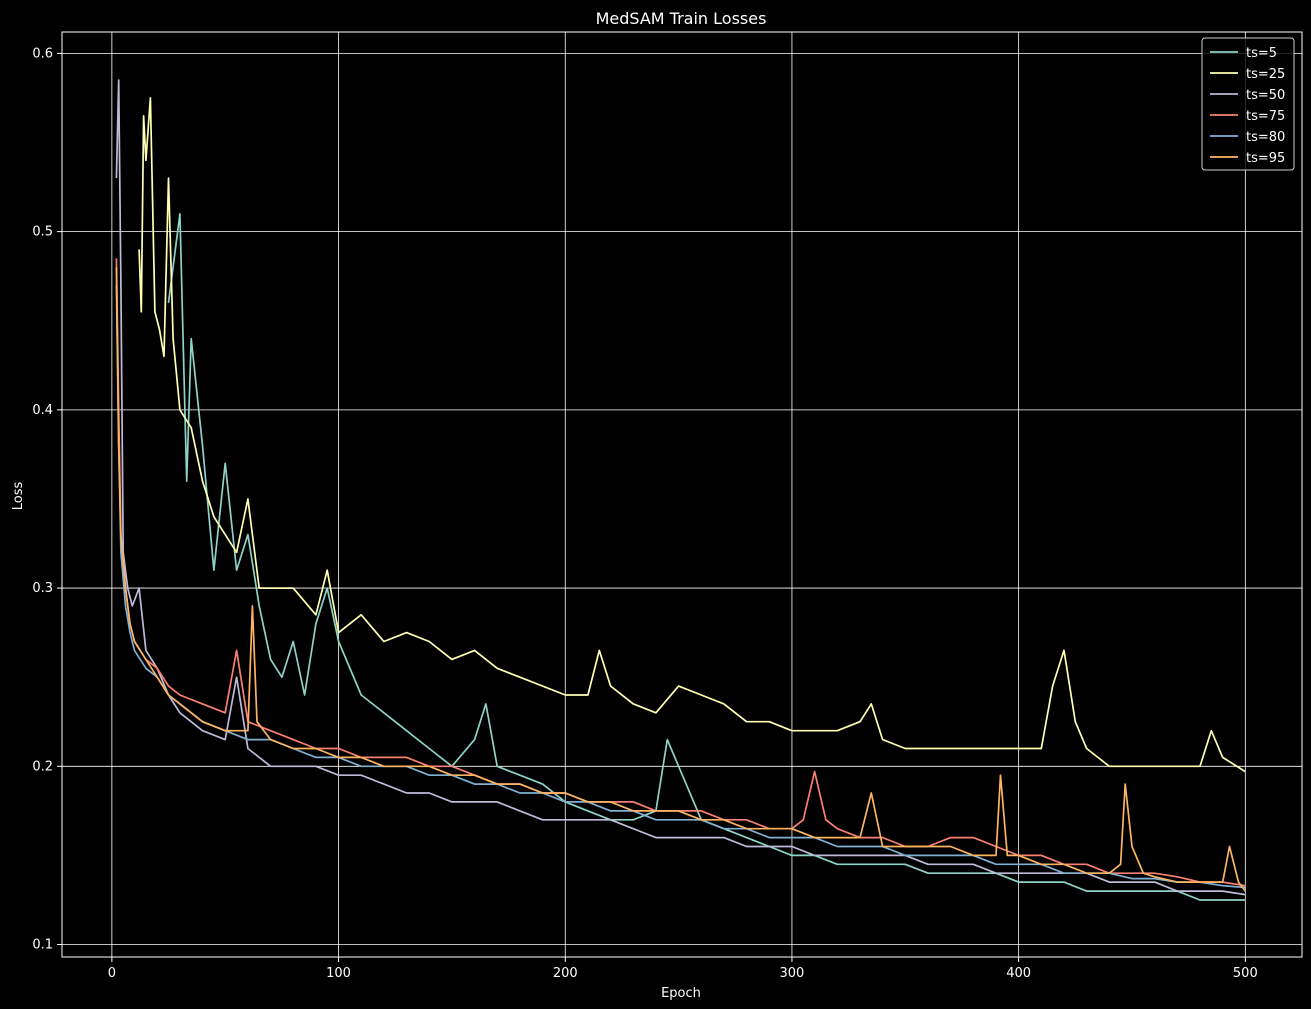 The image size is (1311, 1009). What do you see at coordinates (1265, 74) in the screenshot?
I see `legend-label: ts=25` at bounding box center [1265, 74].